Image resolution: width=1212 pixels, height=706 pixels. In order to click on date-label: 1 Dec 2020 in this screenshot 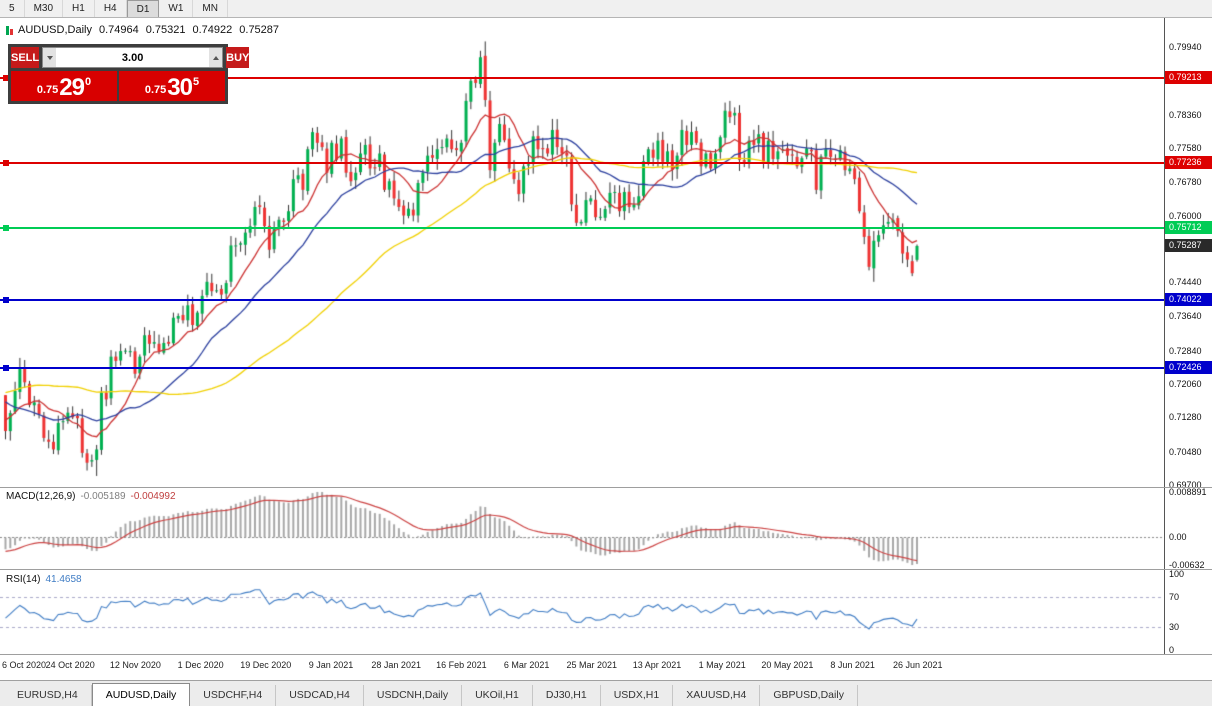, I will do `click(200, 665)`.